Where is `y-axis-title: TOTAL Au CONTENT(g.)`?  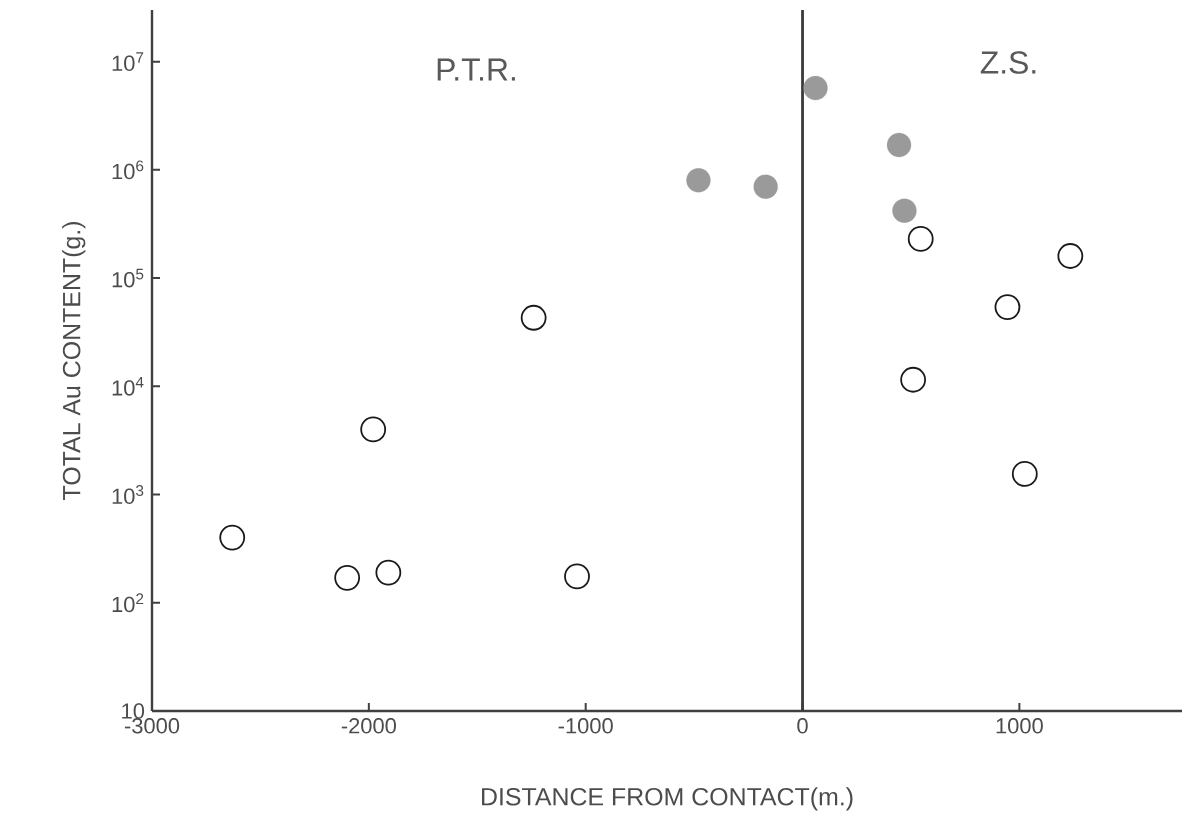 y-axis-title: TOTAL Au CONTENT(g.) is located at coordinates (74, 361).